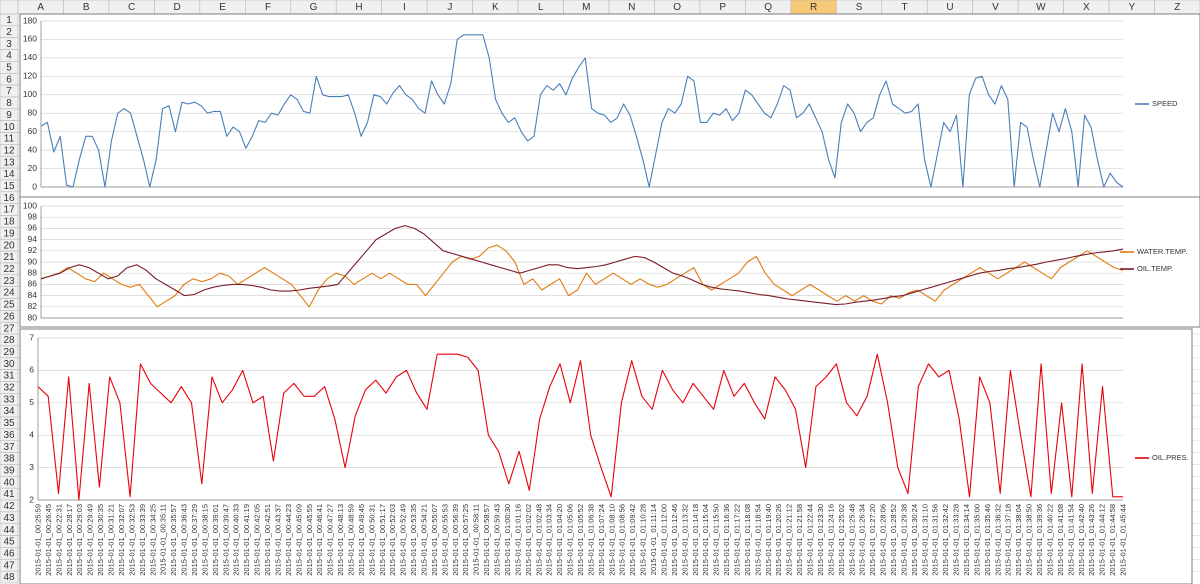 The image size is (1200, 584). Describe the element at coordinates (9, 316) in the screenshot. I see `row-header-label: 26` at that location.